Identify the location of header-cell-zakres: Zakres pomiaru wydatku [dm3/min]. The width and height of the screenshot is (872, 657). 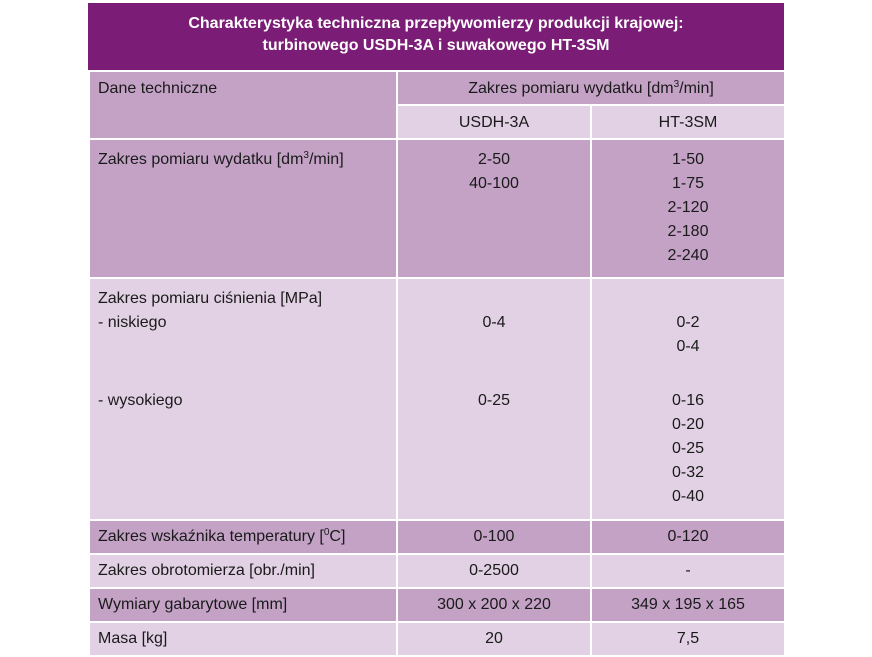
(591, 88).